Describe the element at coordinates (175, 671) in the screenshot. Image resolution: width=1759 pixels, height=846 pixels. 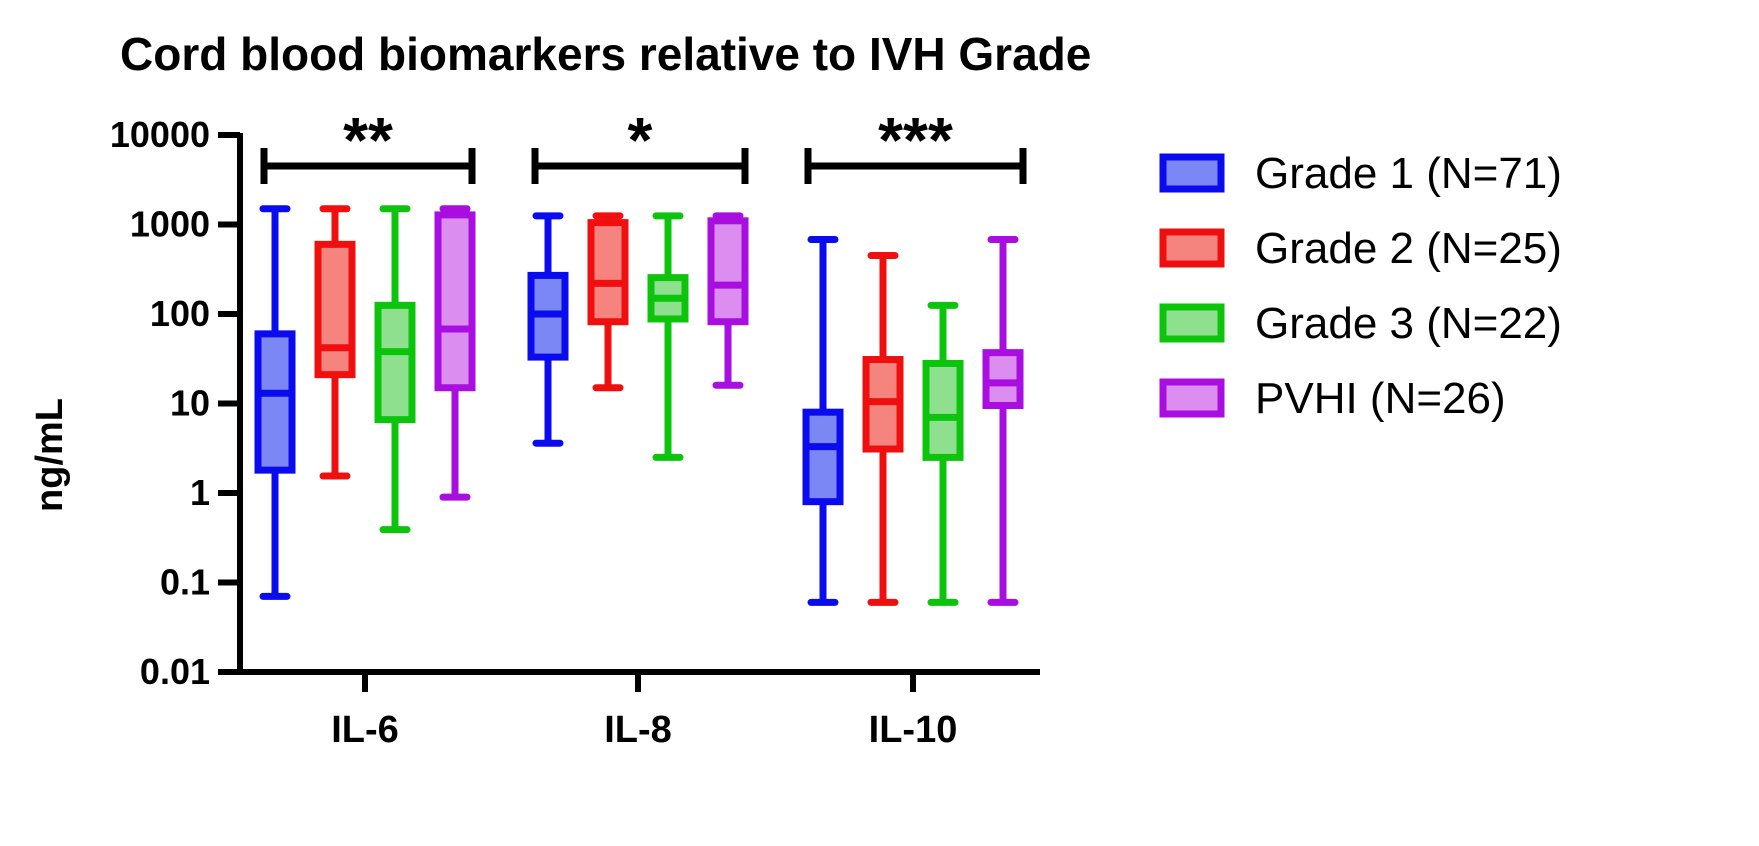
I see `y-tick-label: 0.01` at that location.